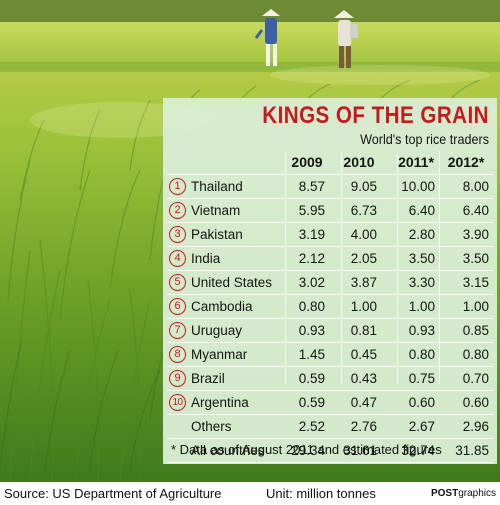 The width and height of the screenshot is (500, 505). Describe the element at coordinates (330, 403) in the screenshot. I see `table-row: 10 Argentina 0.59 0.47 0.60 0.60` at that location.